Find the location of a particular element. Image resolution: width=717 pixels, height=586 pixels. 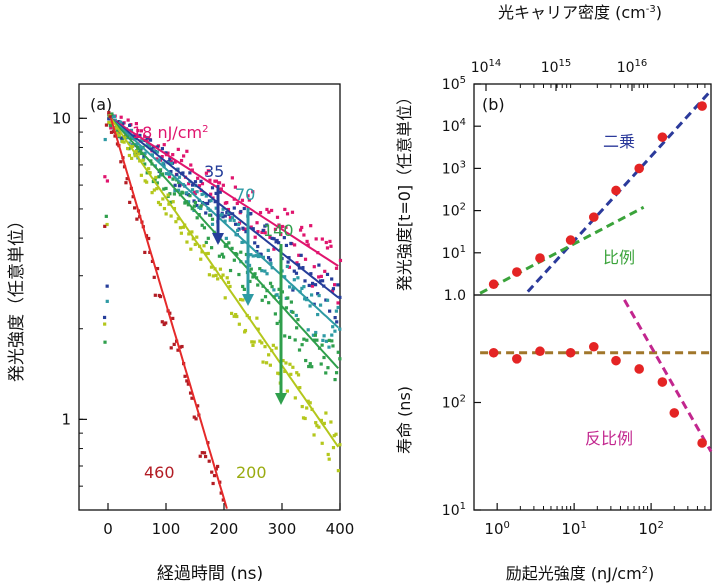

lower-y-tick-label-10: 101 is located at coordinates (454, 510).